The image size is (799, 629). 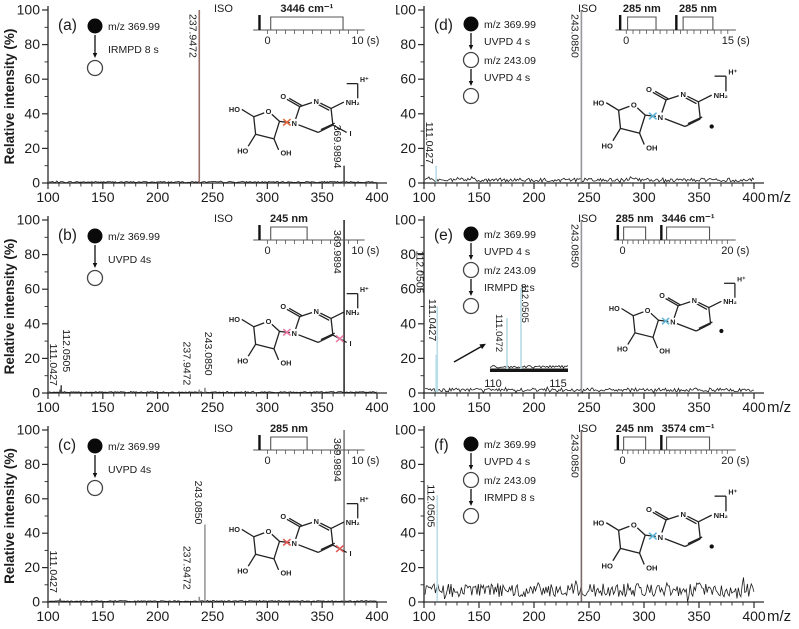 What do you see at coordinates (296, 445) in the screenshot?
I see `isolation-scheme: ISO 285 nm 0 10 (s)` at bounding box center [296, 445].